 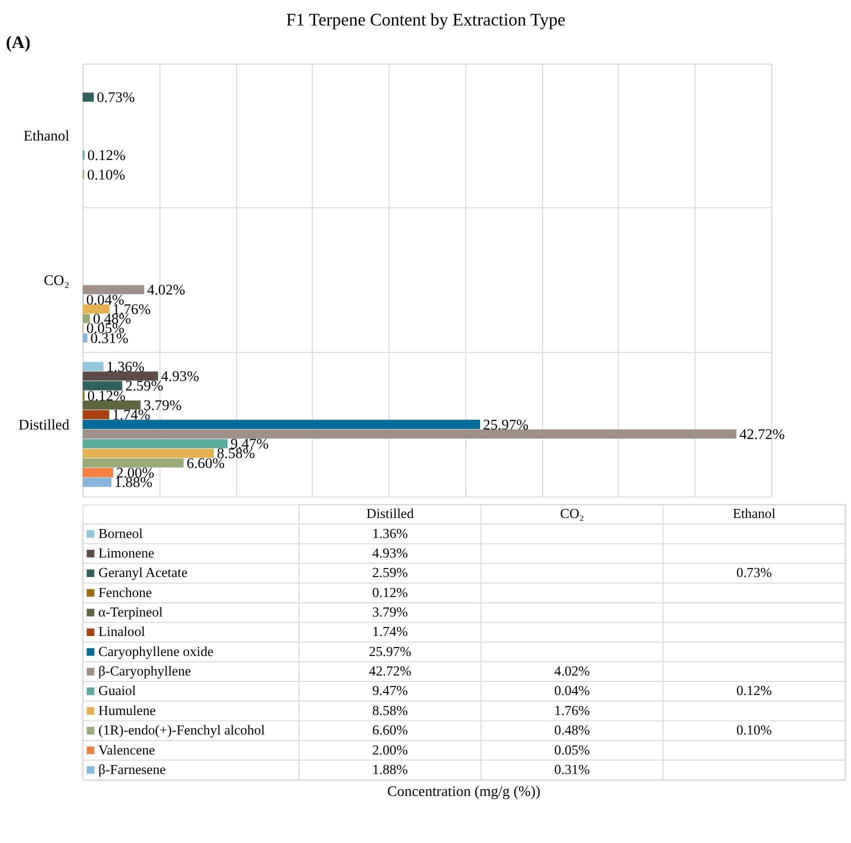 I want to click on text: 4.02%, so click(x=572, y=671).